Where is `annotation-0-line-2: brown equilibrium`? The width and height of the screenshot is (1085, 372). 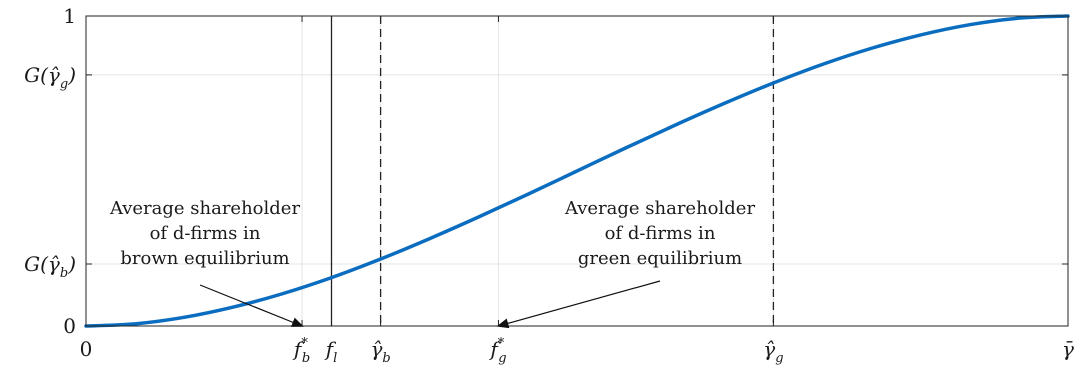 annotation-0-line-2: brown equilibrium is located at coordinates (204, 258).